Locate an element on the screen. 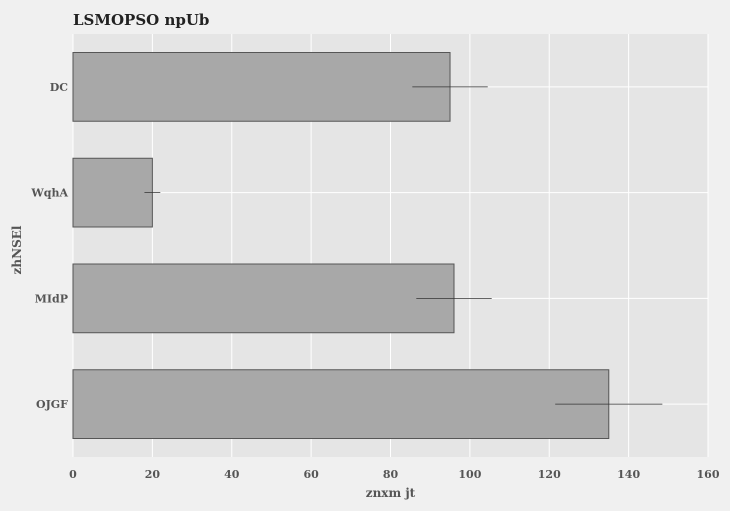 The width and height of the screenshot is (730, 511). y-axis-label: zhNSEl is located at coordinates (17, 249).